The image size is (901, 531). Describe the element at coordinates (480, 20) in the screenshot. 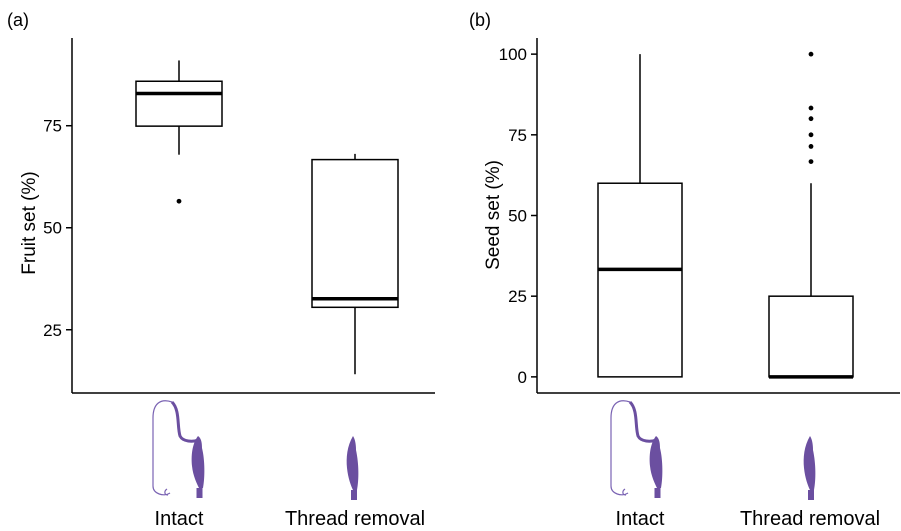

I see `panel-label-b: (b)` at that location.